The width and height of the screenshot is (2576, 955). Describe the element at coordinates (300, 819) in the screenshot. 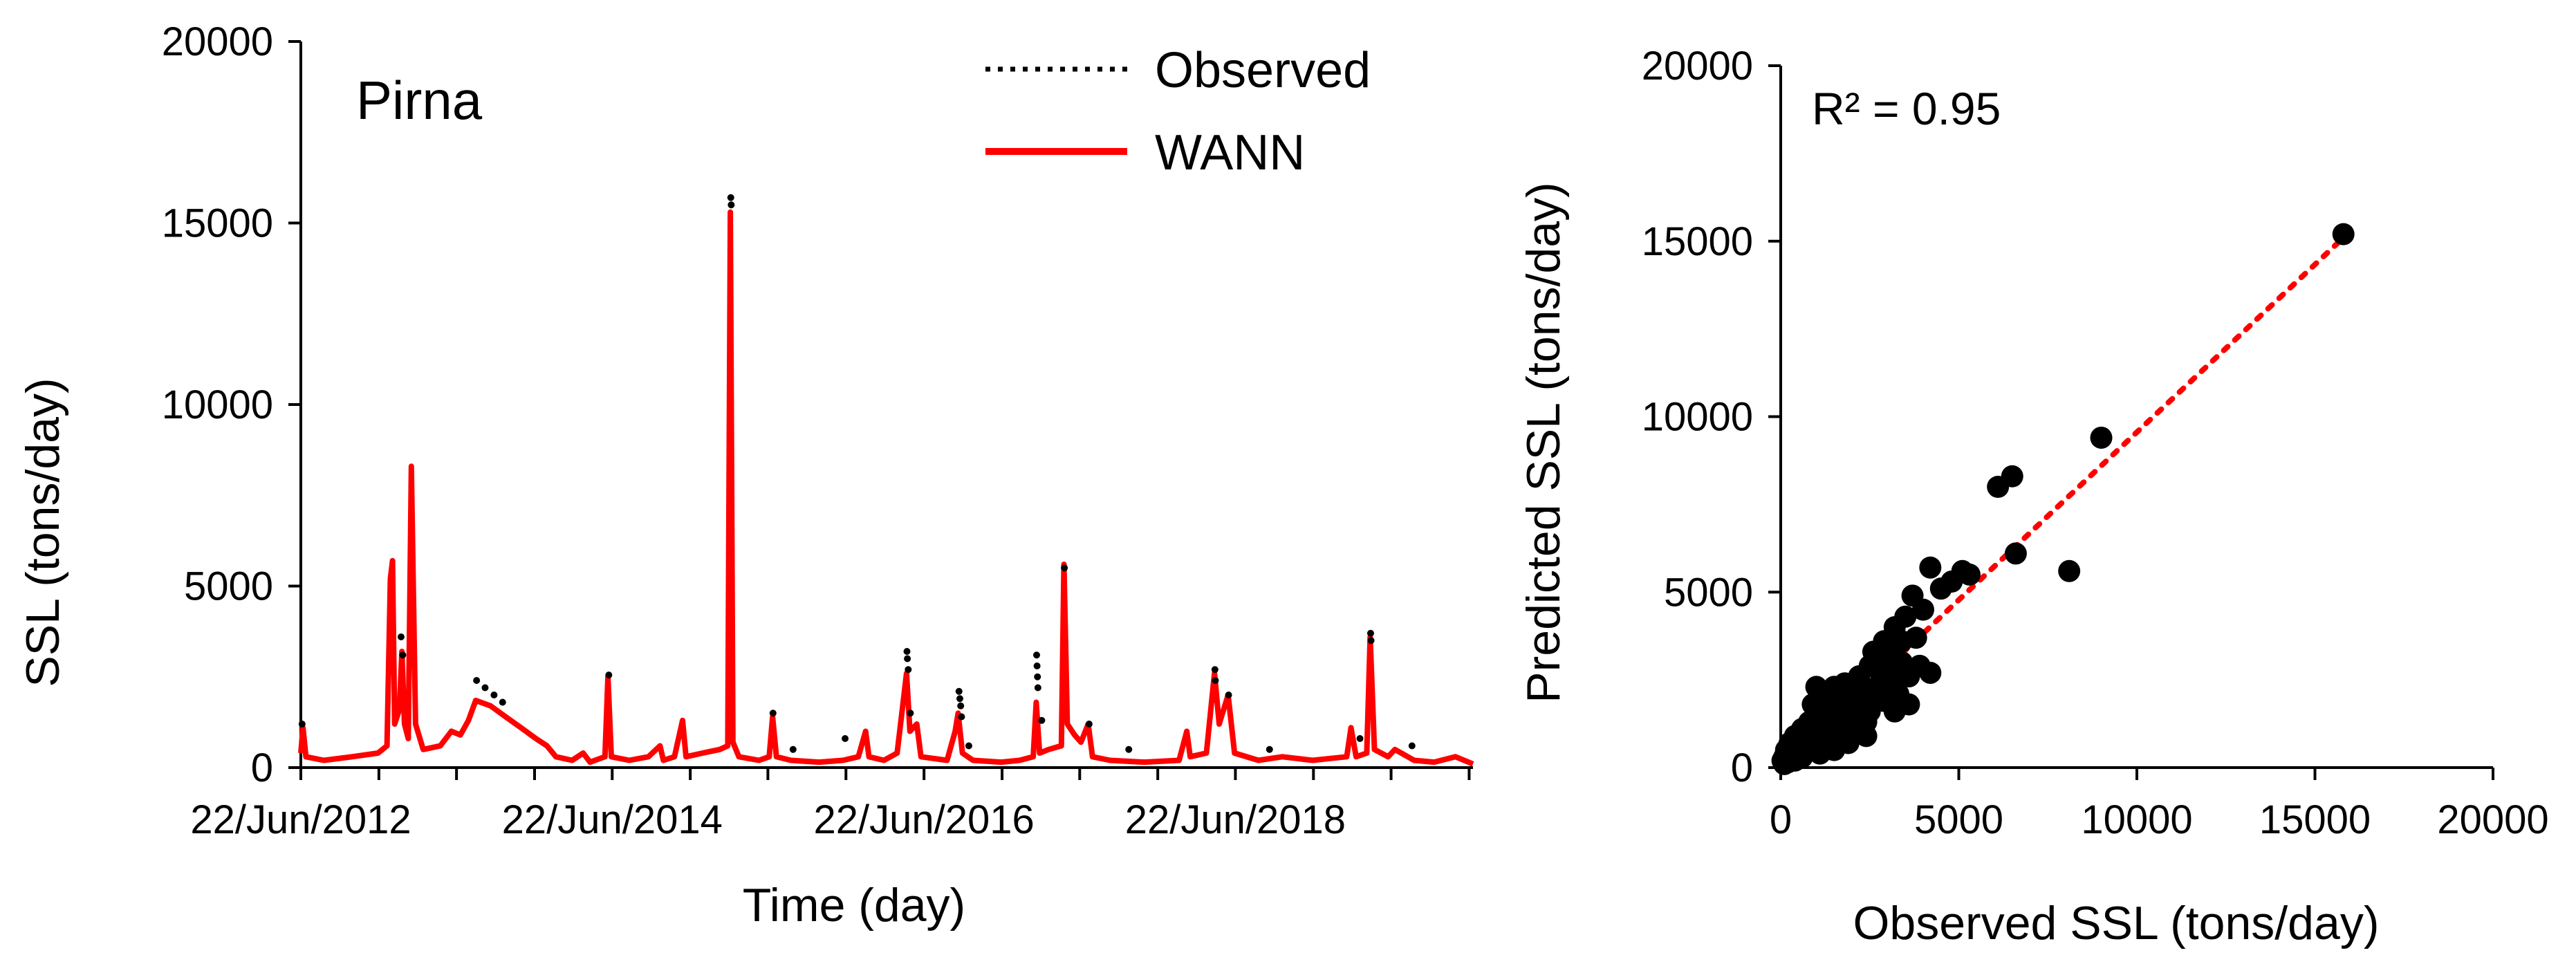

I see `x-tick-label: 22/Jun/2012` at that location.